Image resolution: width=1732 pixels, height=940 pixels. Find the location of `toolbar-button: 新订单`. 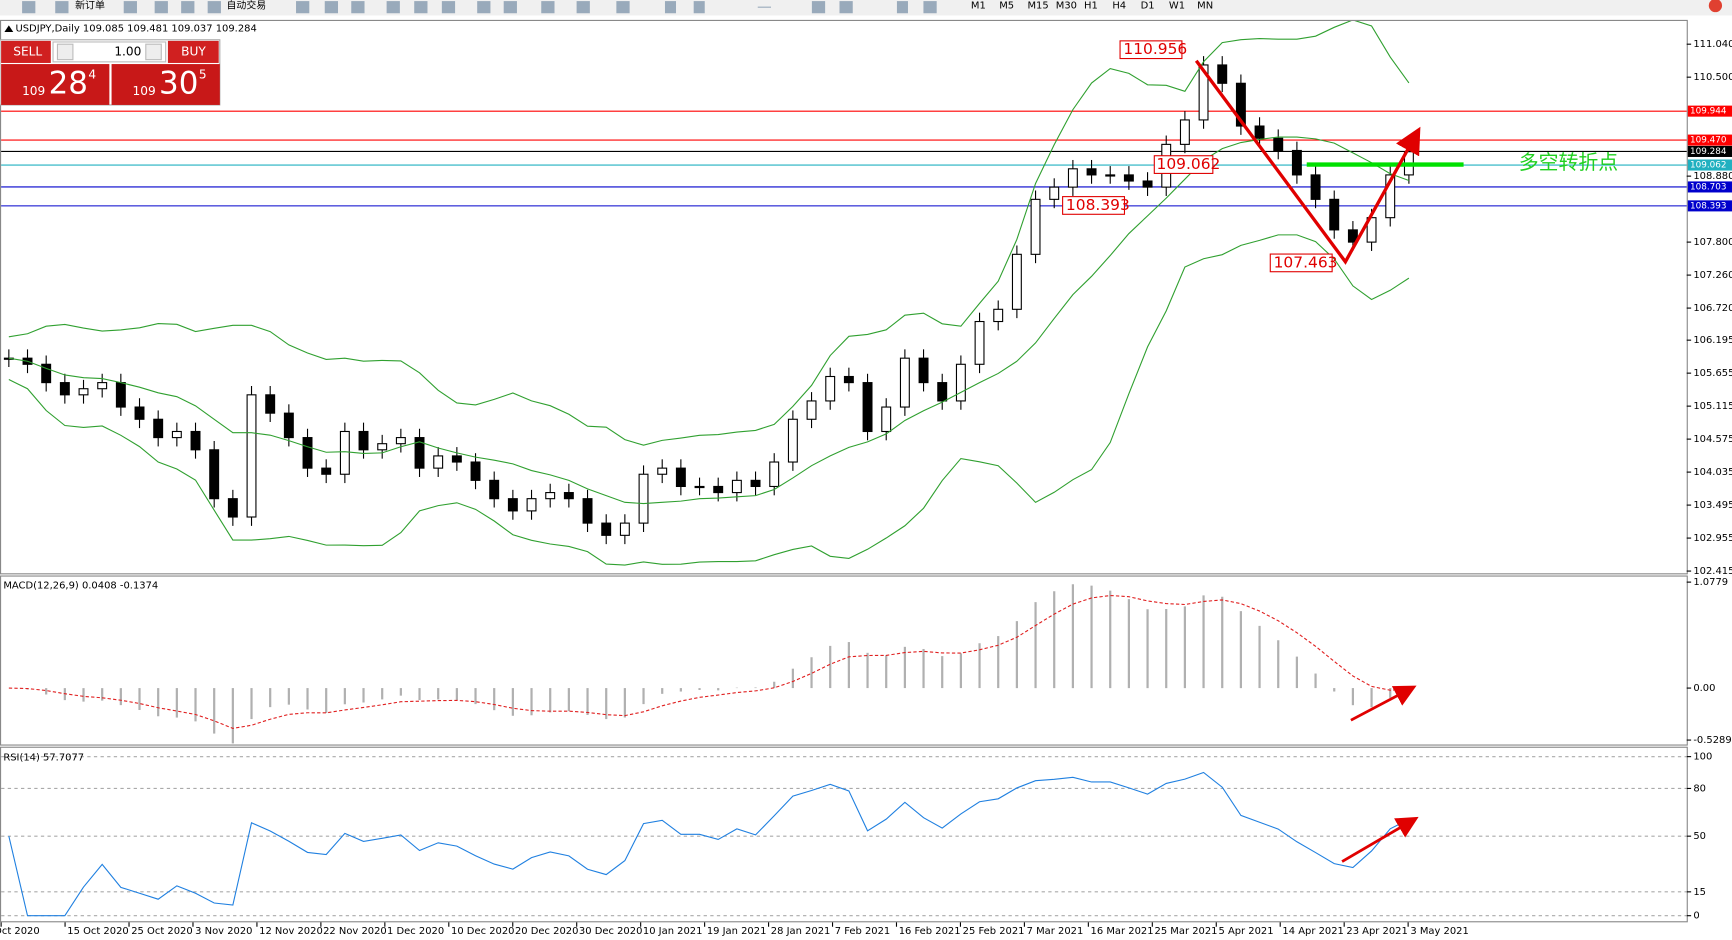

toolbar-button: 新订单 is located at coordinates (90, 6).